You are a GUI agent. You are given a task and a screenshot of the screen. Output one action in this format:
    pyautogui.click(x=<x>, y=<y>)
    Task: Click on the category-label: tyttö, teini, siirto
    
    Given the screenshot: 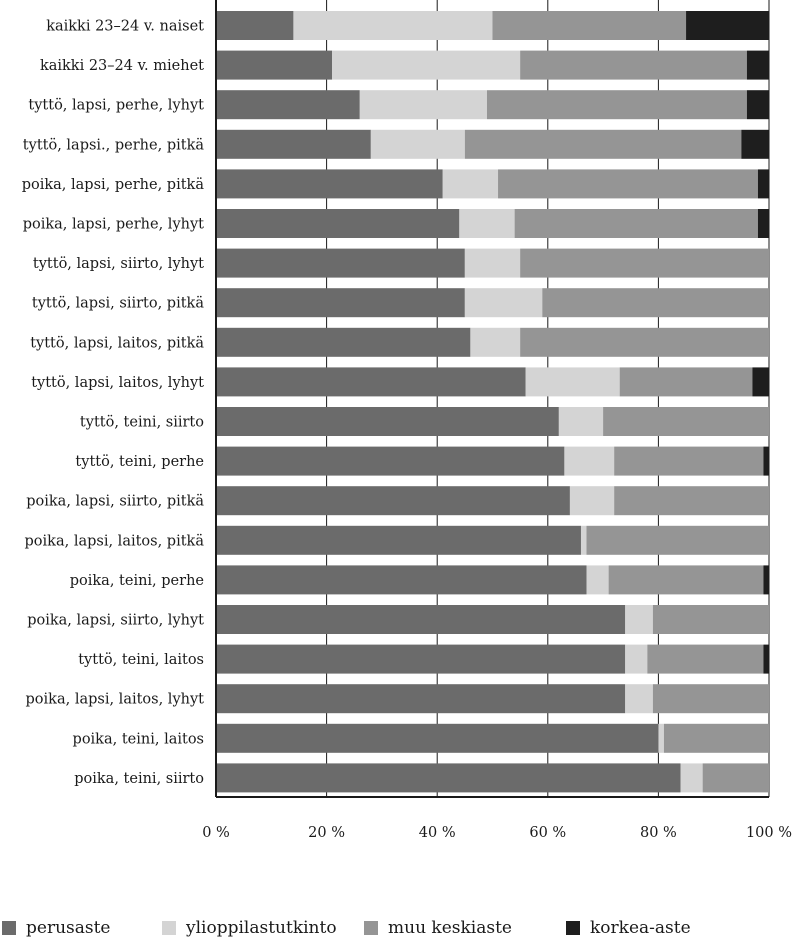 What is the action you would take?
    pyautogui.click(x=142, y=423)
    